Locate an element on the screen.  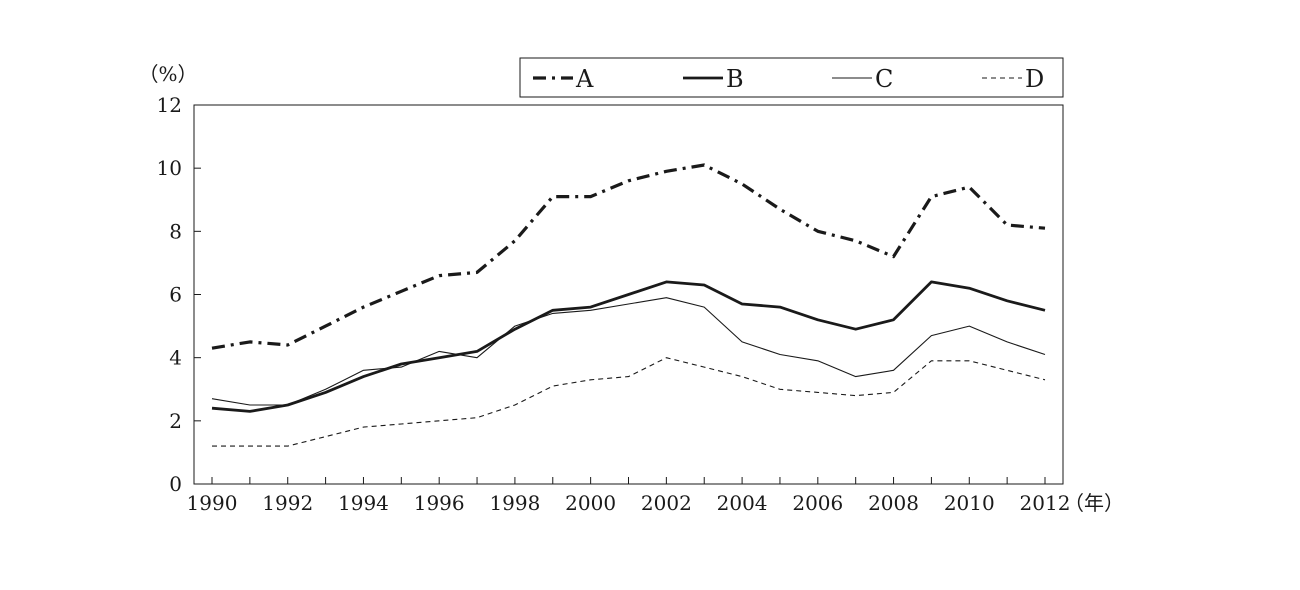
series-b-line is located at coordinates (628, 346).